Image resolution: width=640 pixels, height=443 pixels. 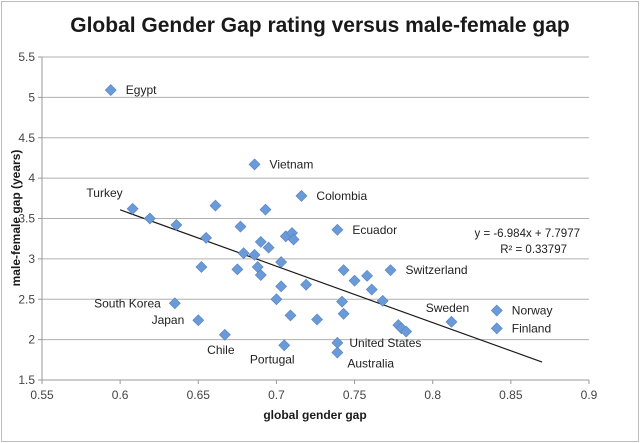 What do you see at coordinates (374, 230) in the screenshot?
I see `point-label: Ecuador` at bounding box center [374, 230].